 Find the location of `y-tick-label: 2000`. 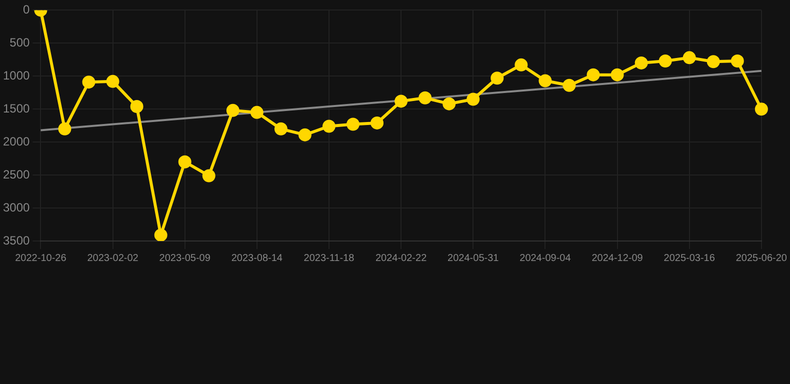

y-tick-label: 2000 is located at coordinates (16, 141).